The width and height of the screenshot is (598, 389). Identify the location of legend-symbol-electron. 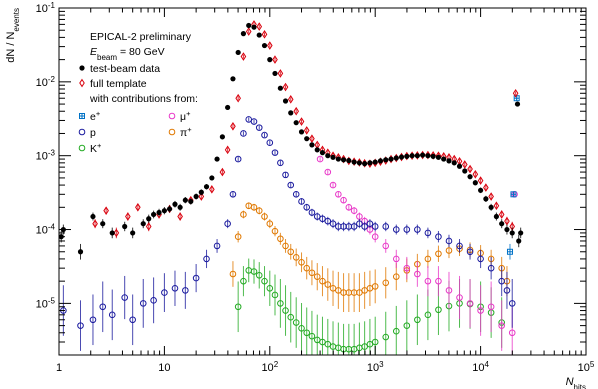
(82, 116).